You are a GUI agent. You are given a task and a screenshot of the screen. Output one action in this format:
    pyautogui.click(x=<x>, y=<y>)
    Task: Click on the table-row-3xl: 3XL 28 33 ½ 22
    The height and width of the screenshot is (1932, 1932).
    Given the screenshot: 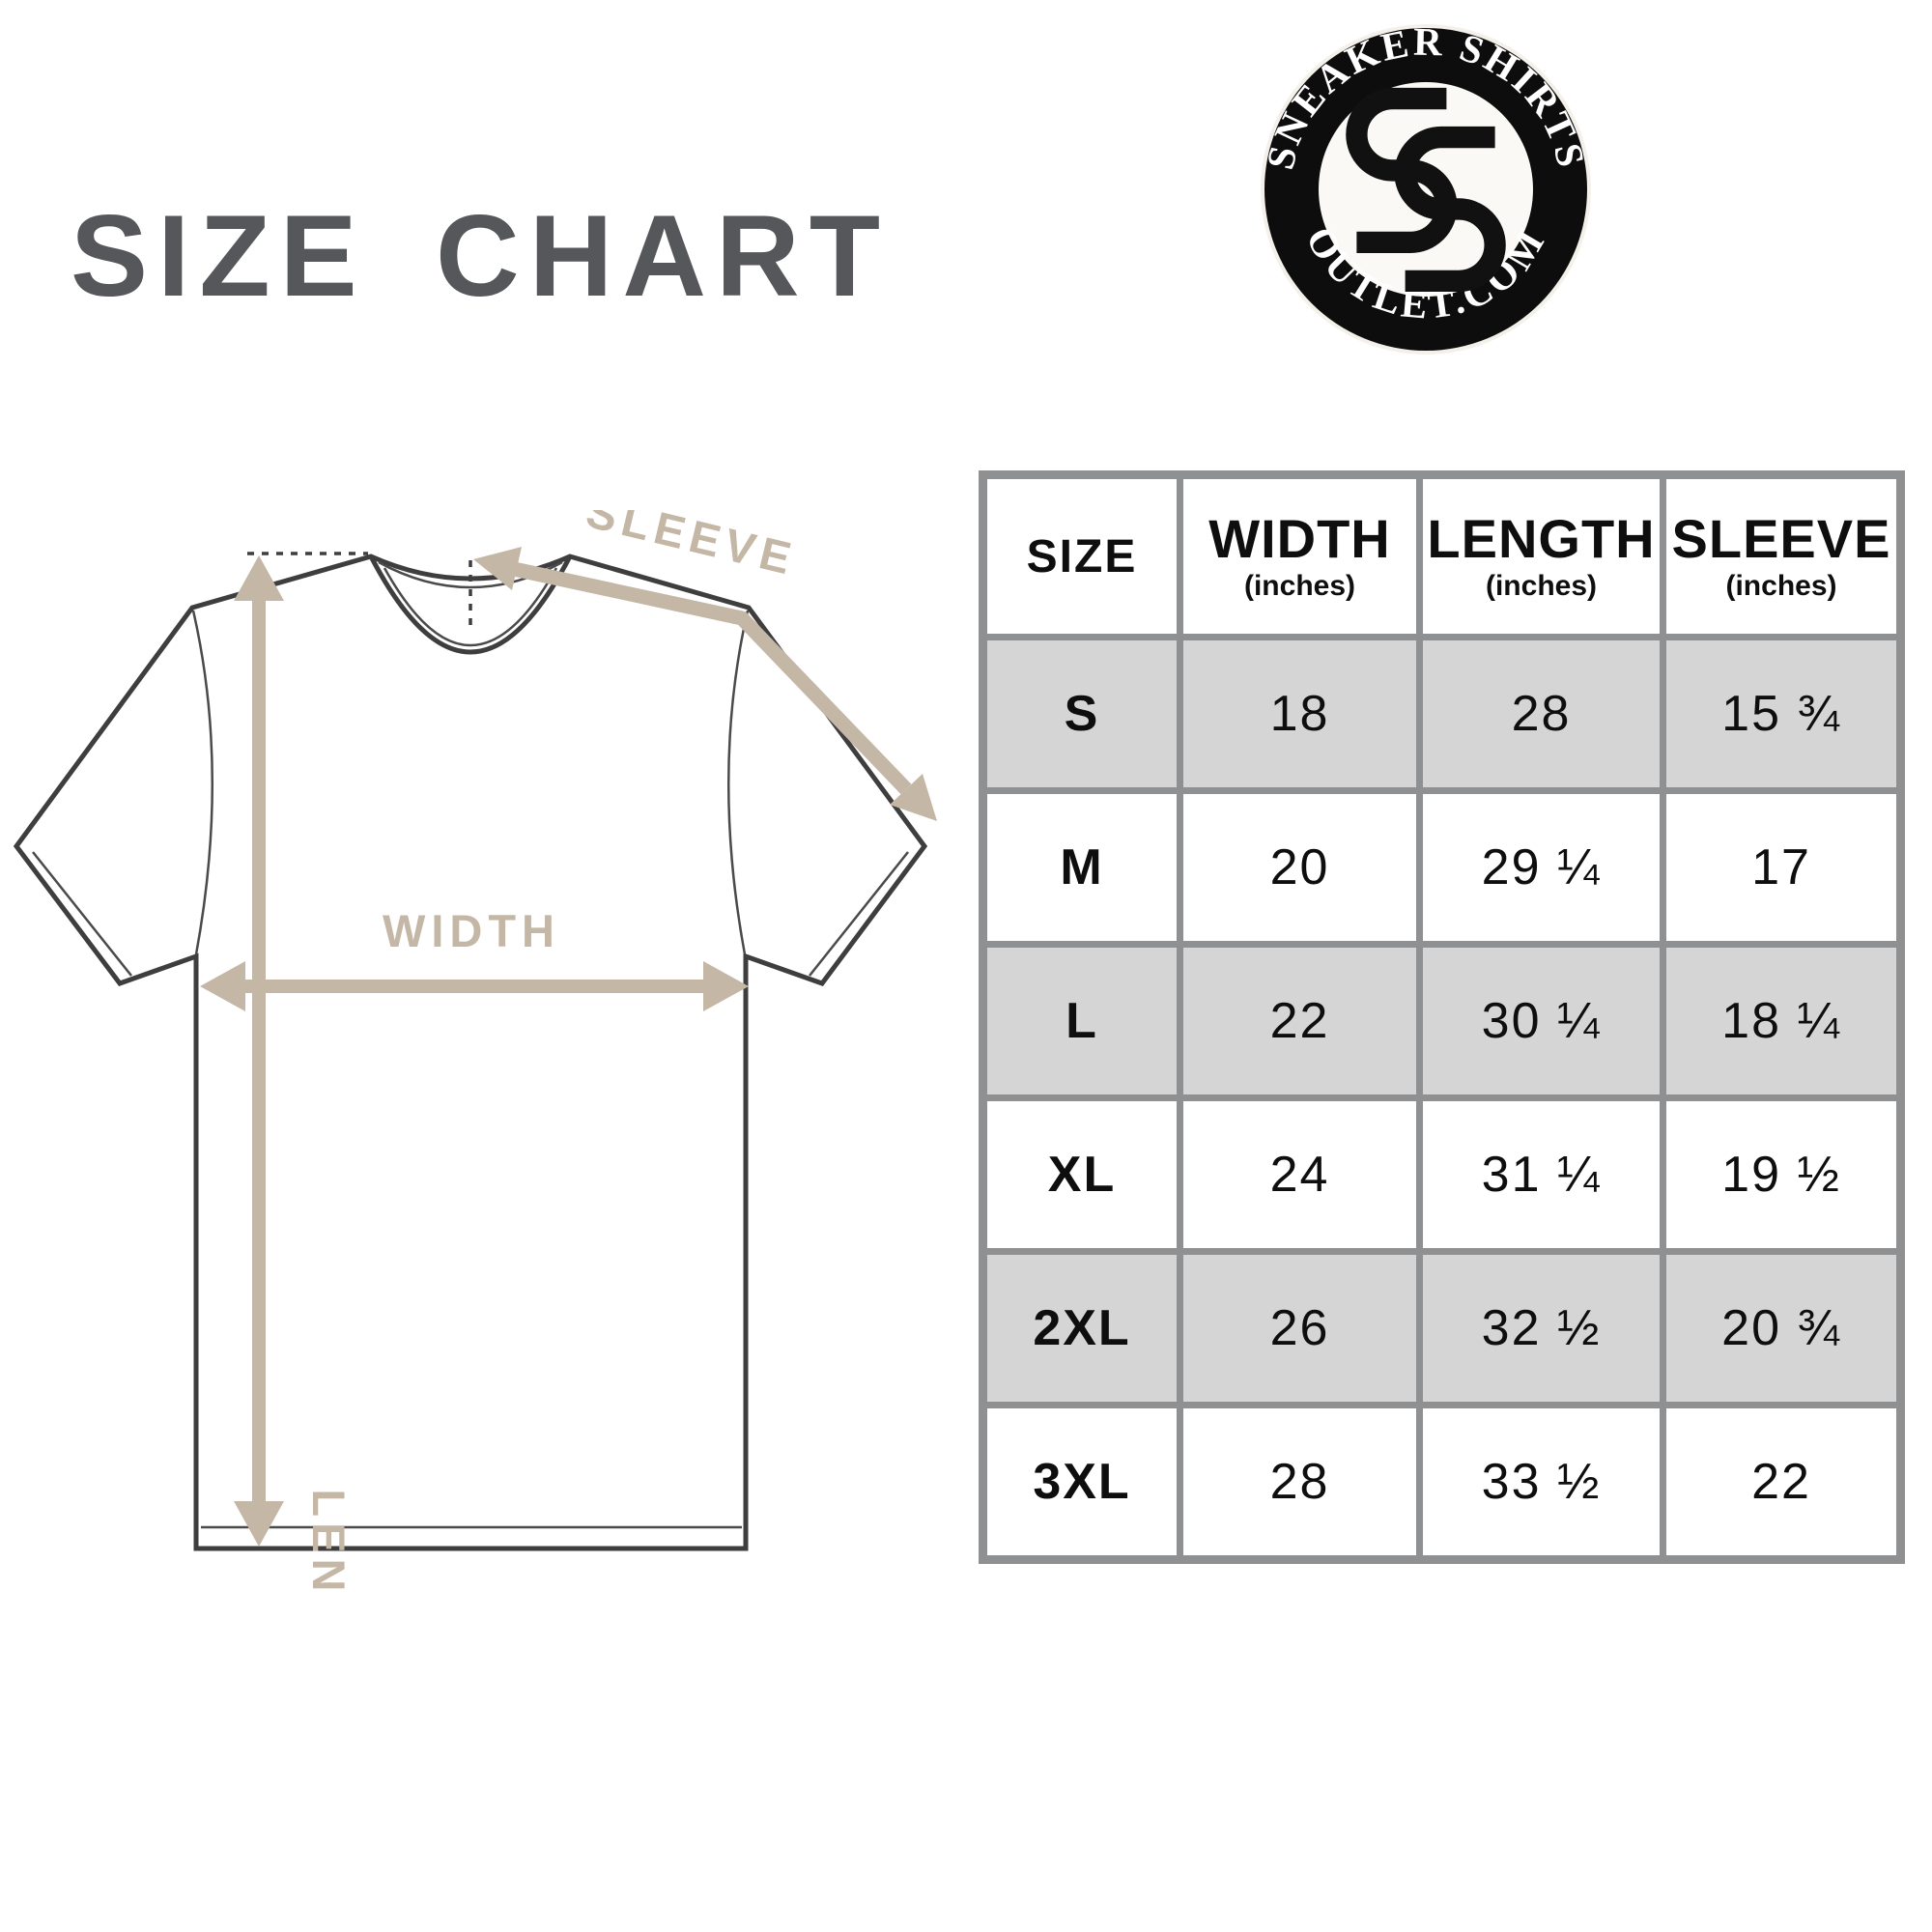 What is the action you would take?
    pyautogui.click(x=1442, y=1482)
    